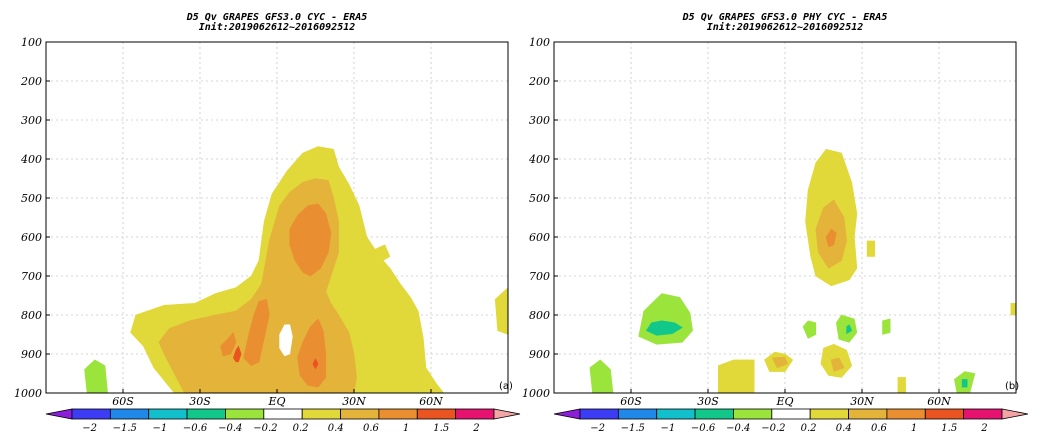 The image size is (1062, 446). I want to click on panel-b-colorbar-label-8: 0.6, so click(879, 428).